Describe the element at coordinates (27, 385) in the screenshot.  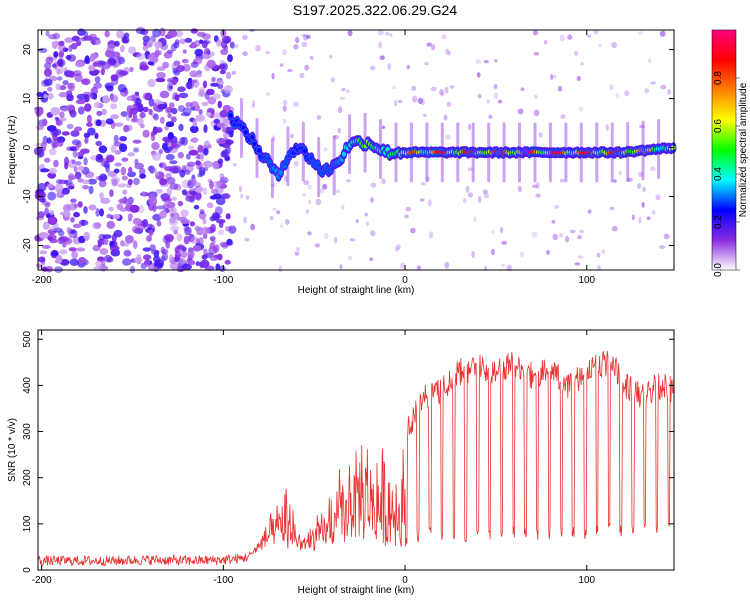
I see `y-tick-label: 400` at that location.